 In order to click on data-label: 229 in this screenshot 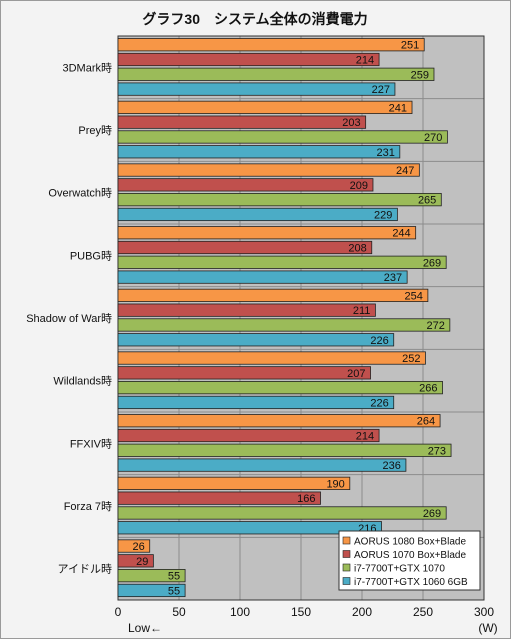, I will do `click(383, 215)`.